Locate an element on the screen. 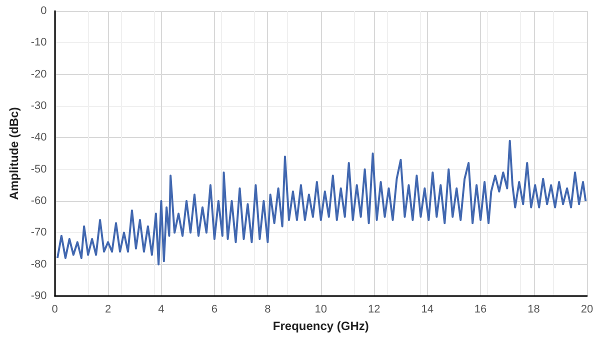 This screenshot has width=600, height=341. y-tick-label: -80 is located at coordinates (38, 264).